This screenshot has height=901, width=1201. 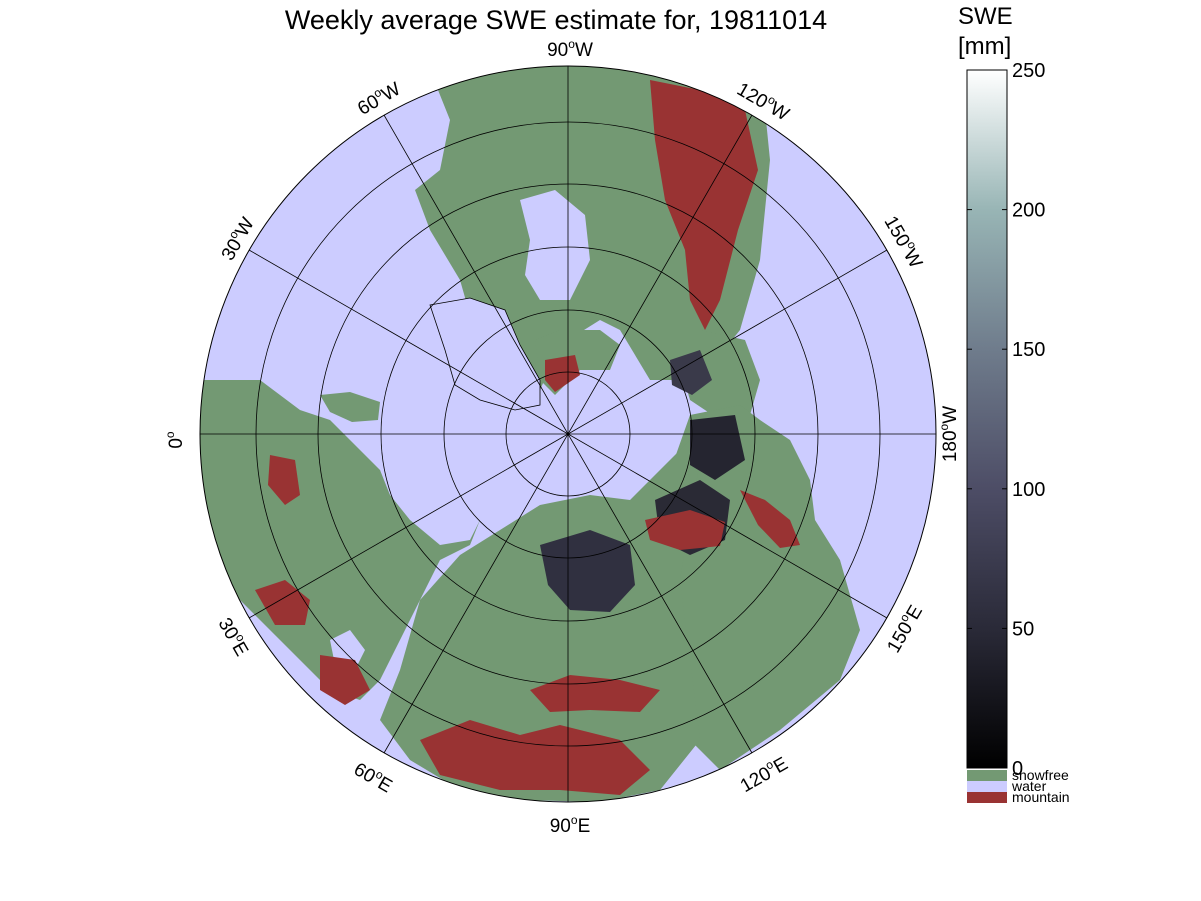 I want to click on colorbar-tick-label: 0, so click(x=1017, y=769).